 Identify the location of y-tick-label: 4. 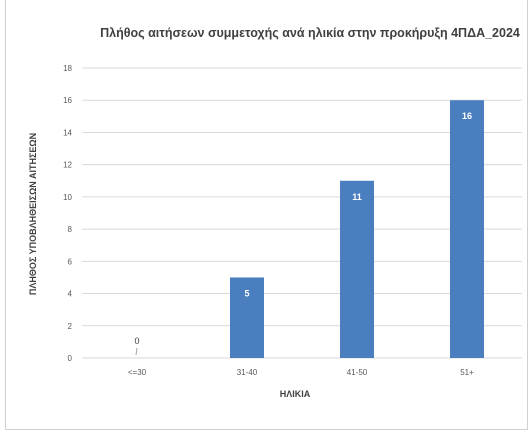
(70, 294).